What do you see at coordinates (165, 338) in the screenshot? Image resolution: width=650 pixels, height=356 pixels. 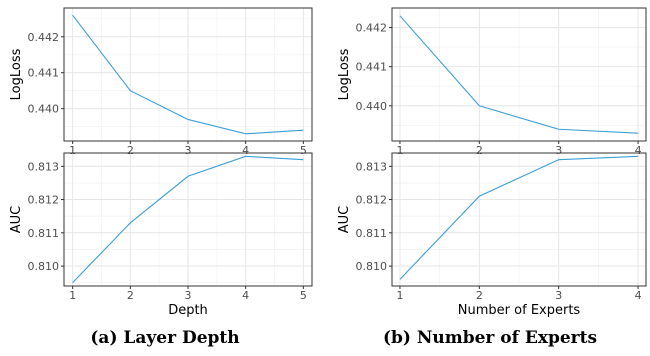 I see `caption-a: (a) Layer Depth` at bounding box center [165, 338].